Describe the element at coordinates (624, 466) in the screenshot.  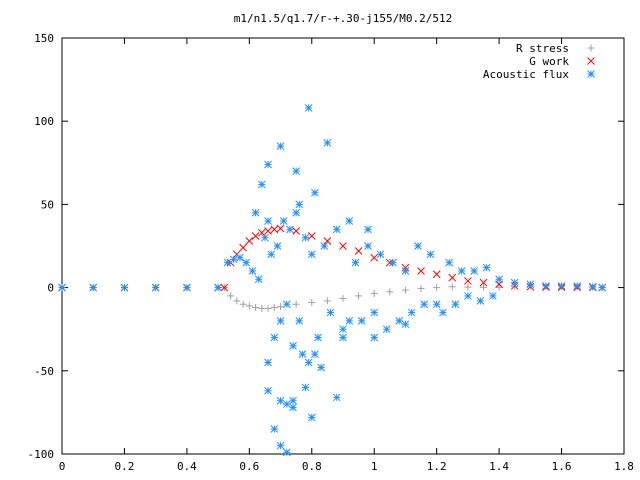
I see `x-tick-label: 1.8` at that location.